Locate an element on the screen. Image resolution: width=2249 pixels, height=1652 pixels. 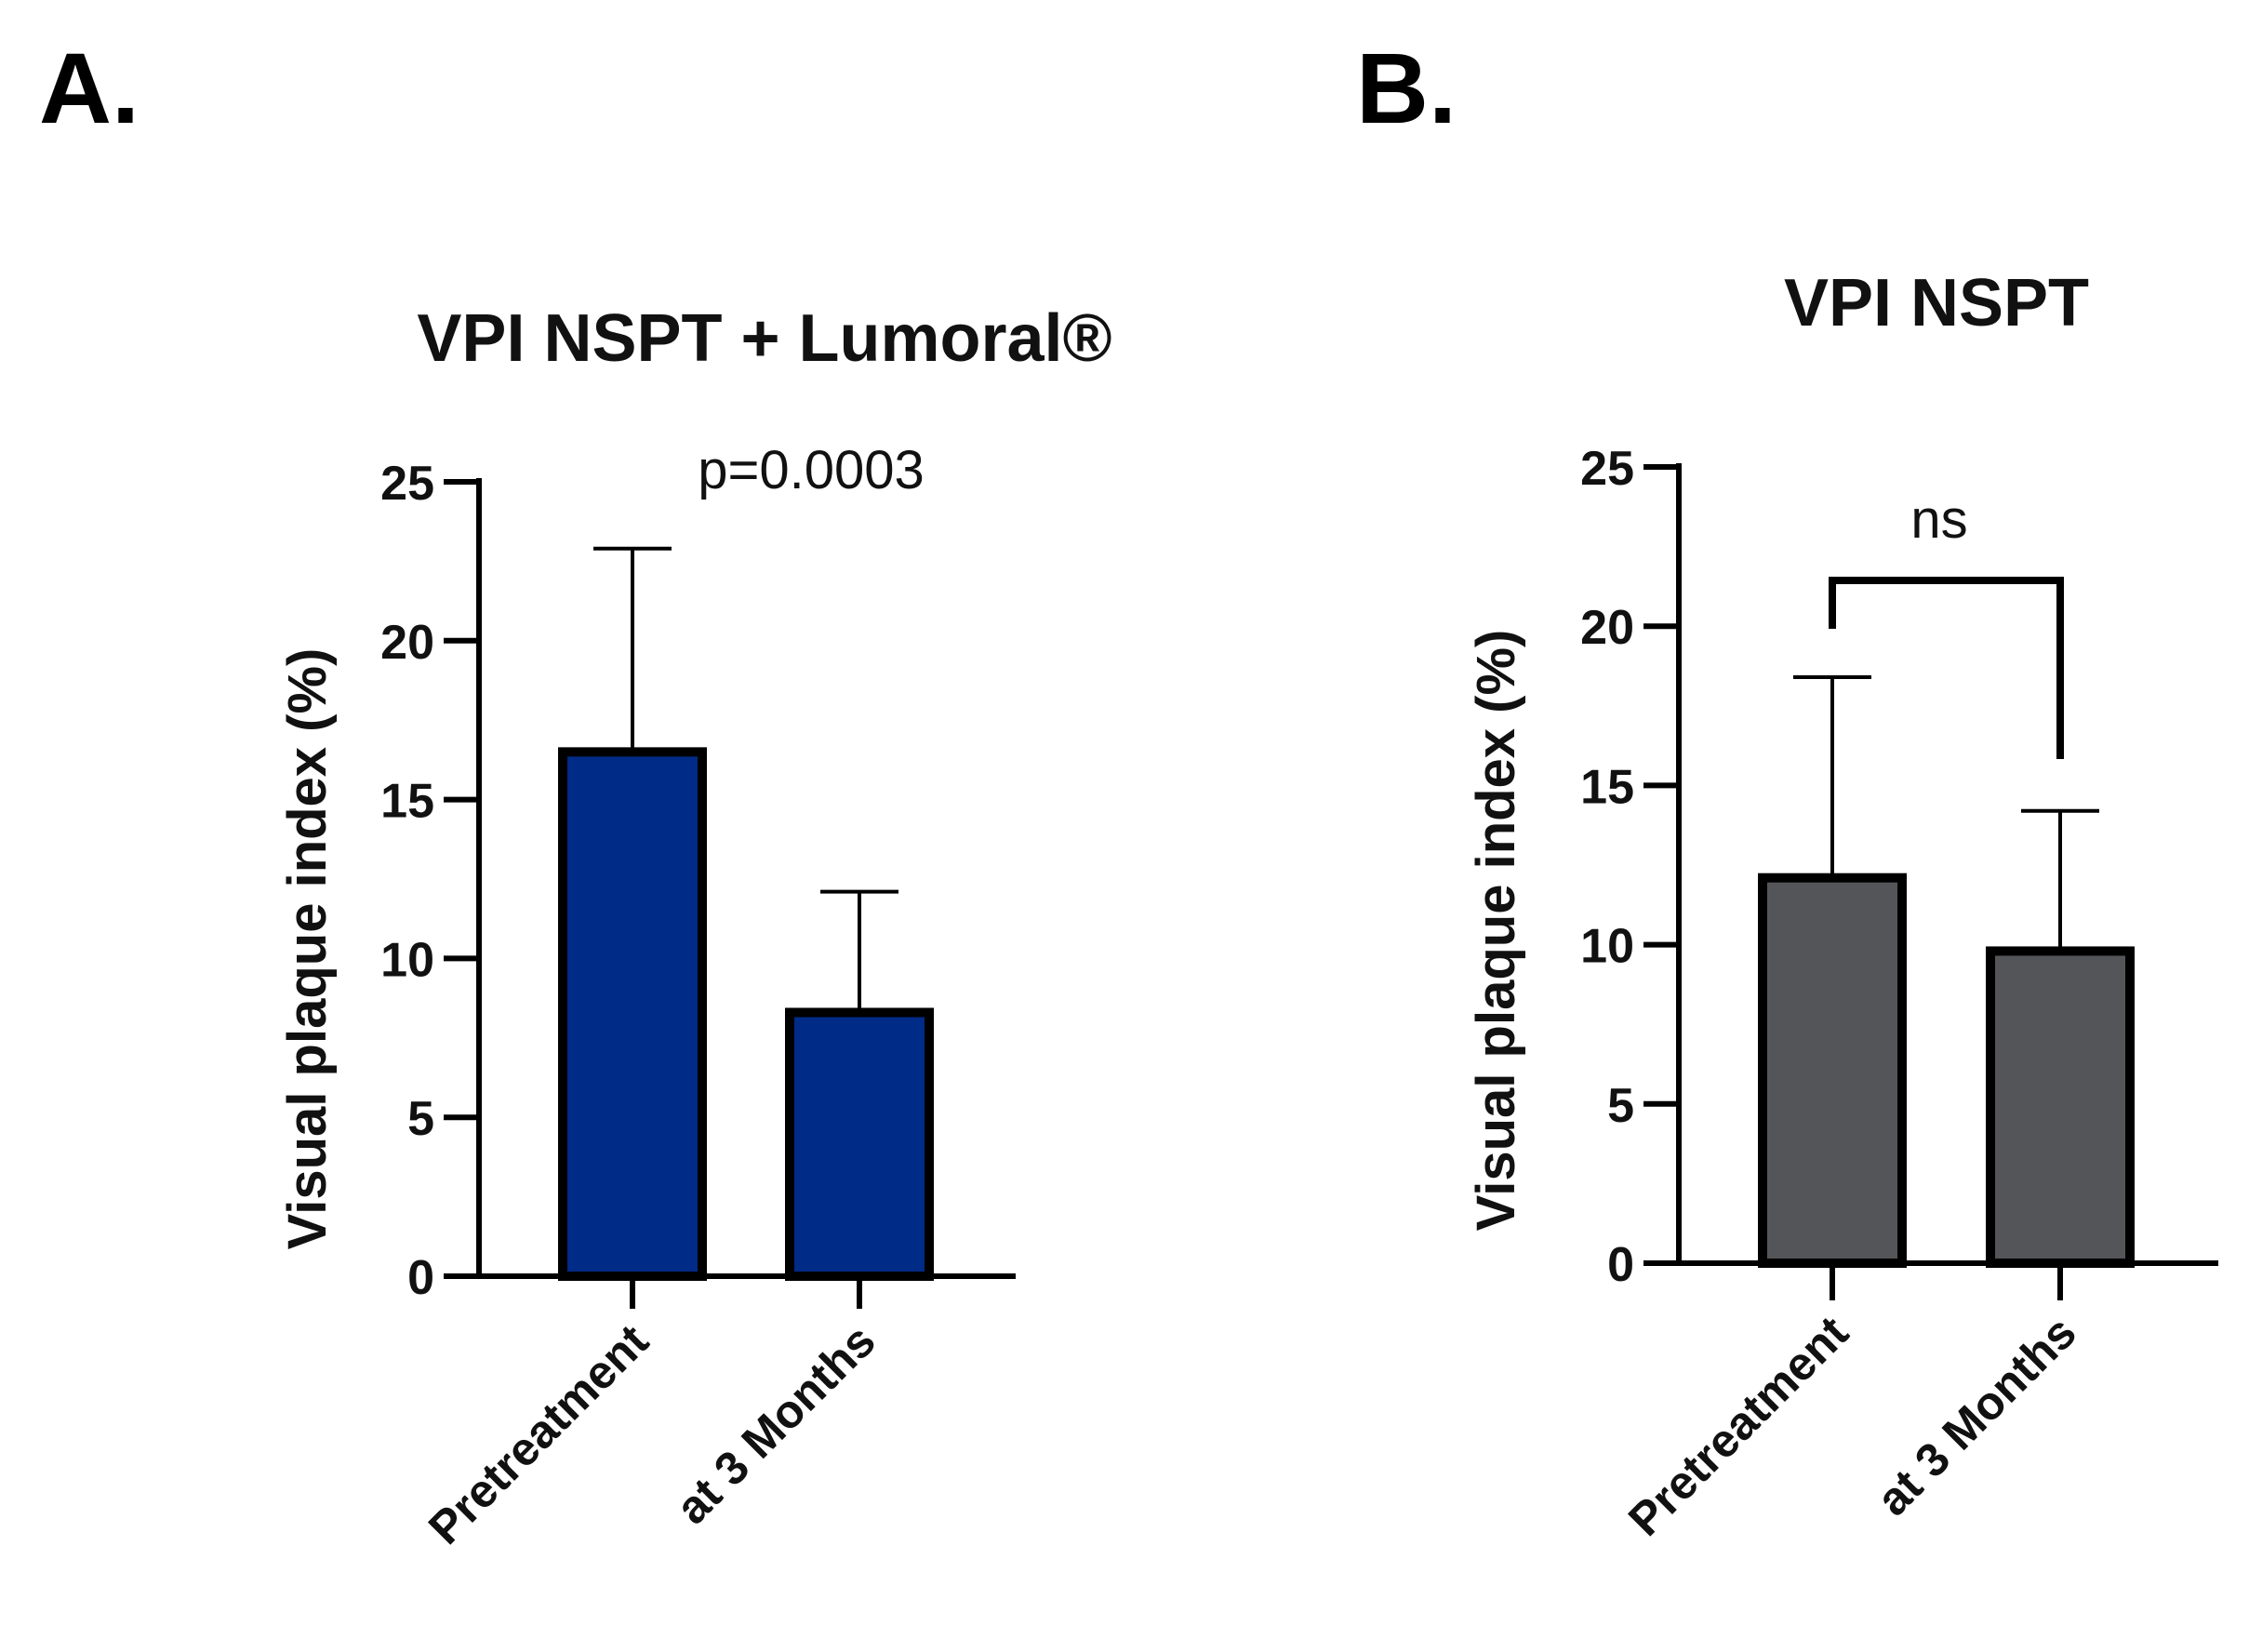
panel-b-x-tick-label-0: Pretreatment is located at coordinates (1738, 1426).